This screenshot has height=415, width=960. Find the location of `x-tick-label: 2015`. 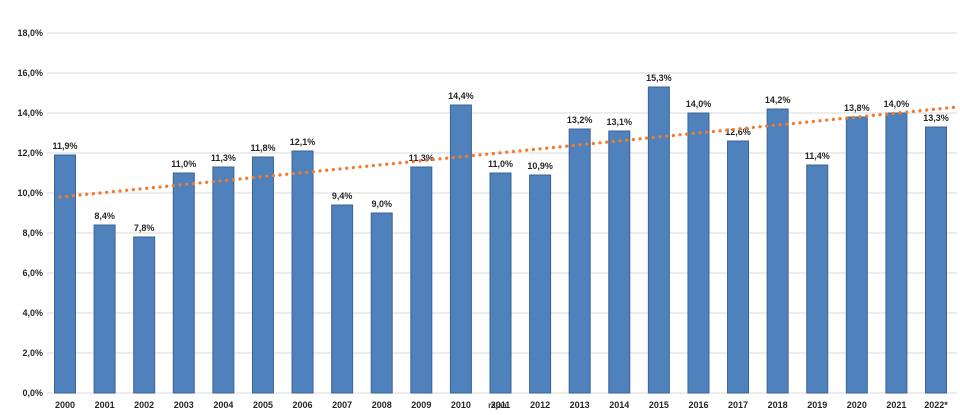

x-tick-label: 2015 is located at coordinates (659, 405).